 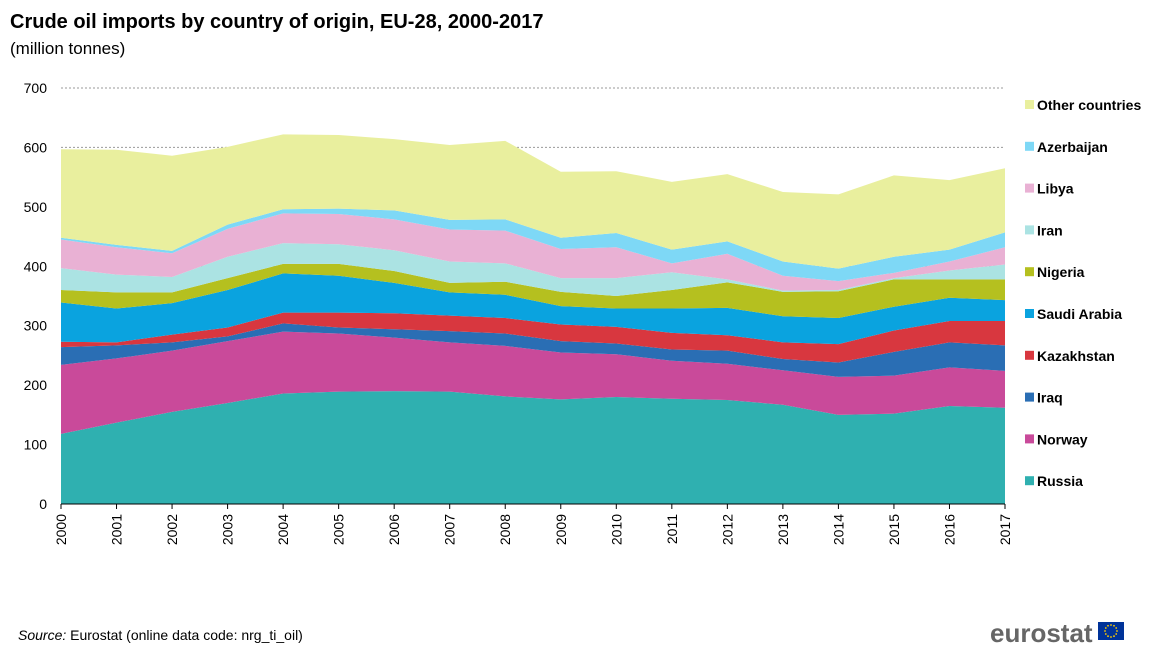 What do you see at coordinates (1060, 481) in the screenshot?
I see `legend-label: Russia` at bounding box center [1060, 481].